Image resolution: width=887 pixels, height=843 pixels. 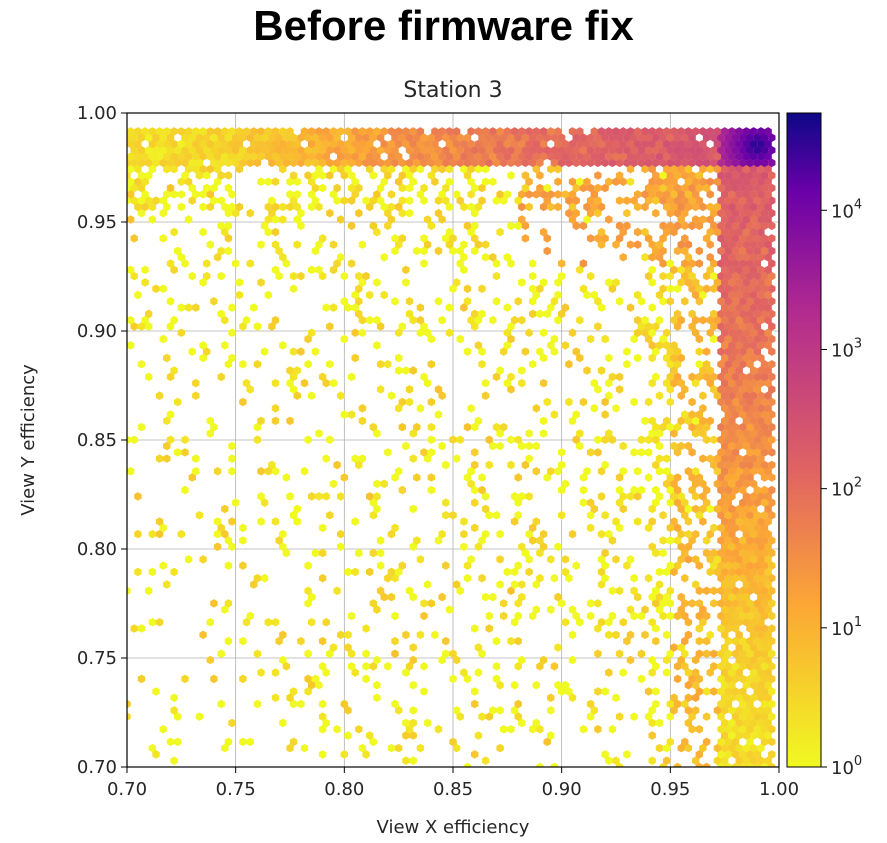 I want to click on y-axis-label: View Y efficiency, so click(x=28, y=440).